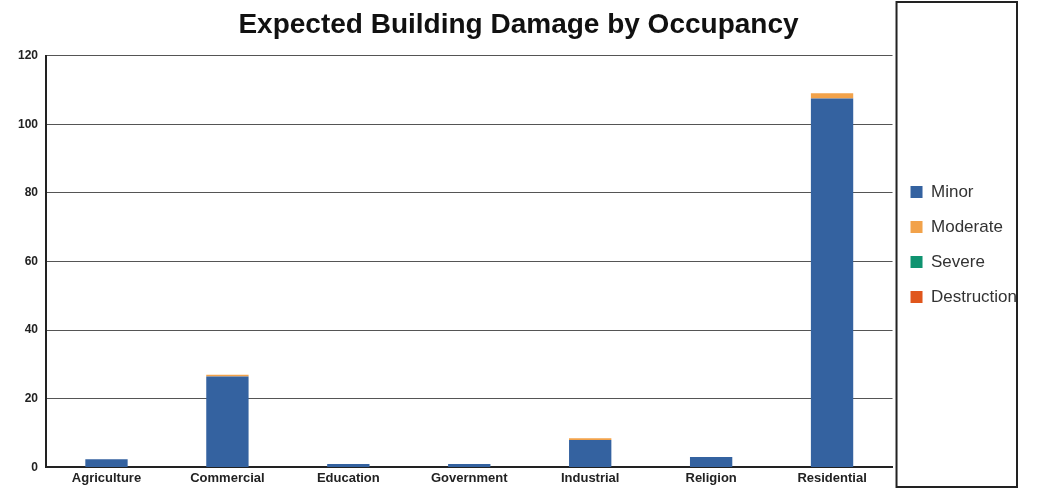 The image size is (1047, 489). Describe the element at coordinates (106, 477) in the screenshot. I see `x-tick-label: Agriculture` at that location.